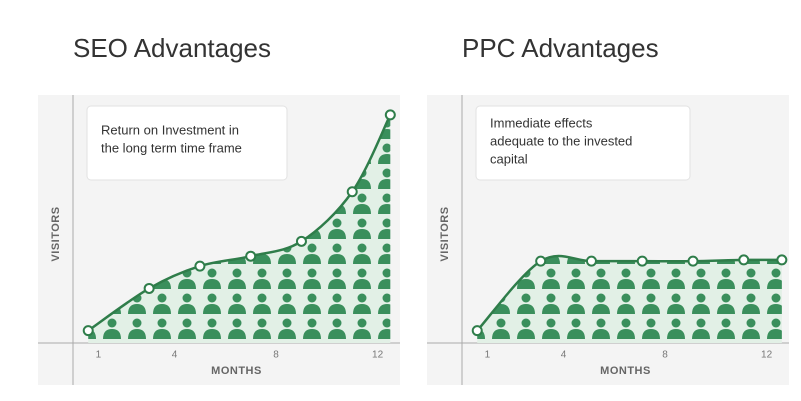 This screenshot has width=801, height=401. What do you see at coordinates (561, 140) in the screenshot?
I see `annotation-text: adequate to the invested` at bounding box center [561, 140].